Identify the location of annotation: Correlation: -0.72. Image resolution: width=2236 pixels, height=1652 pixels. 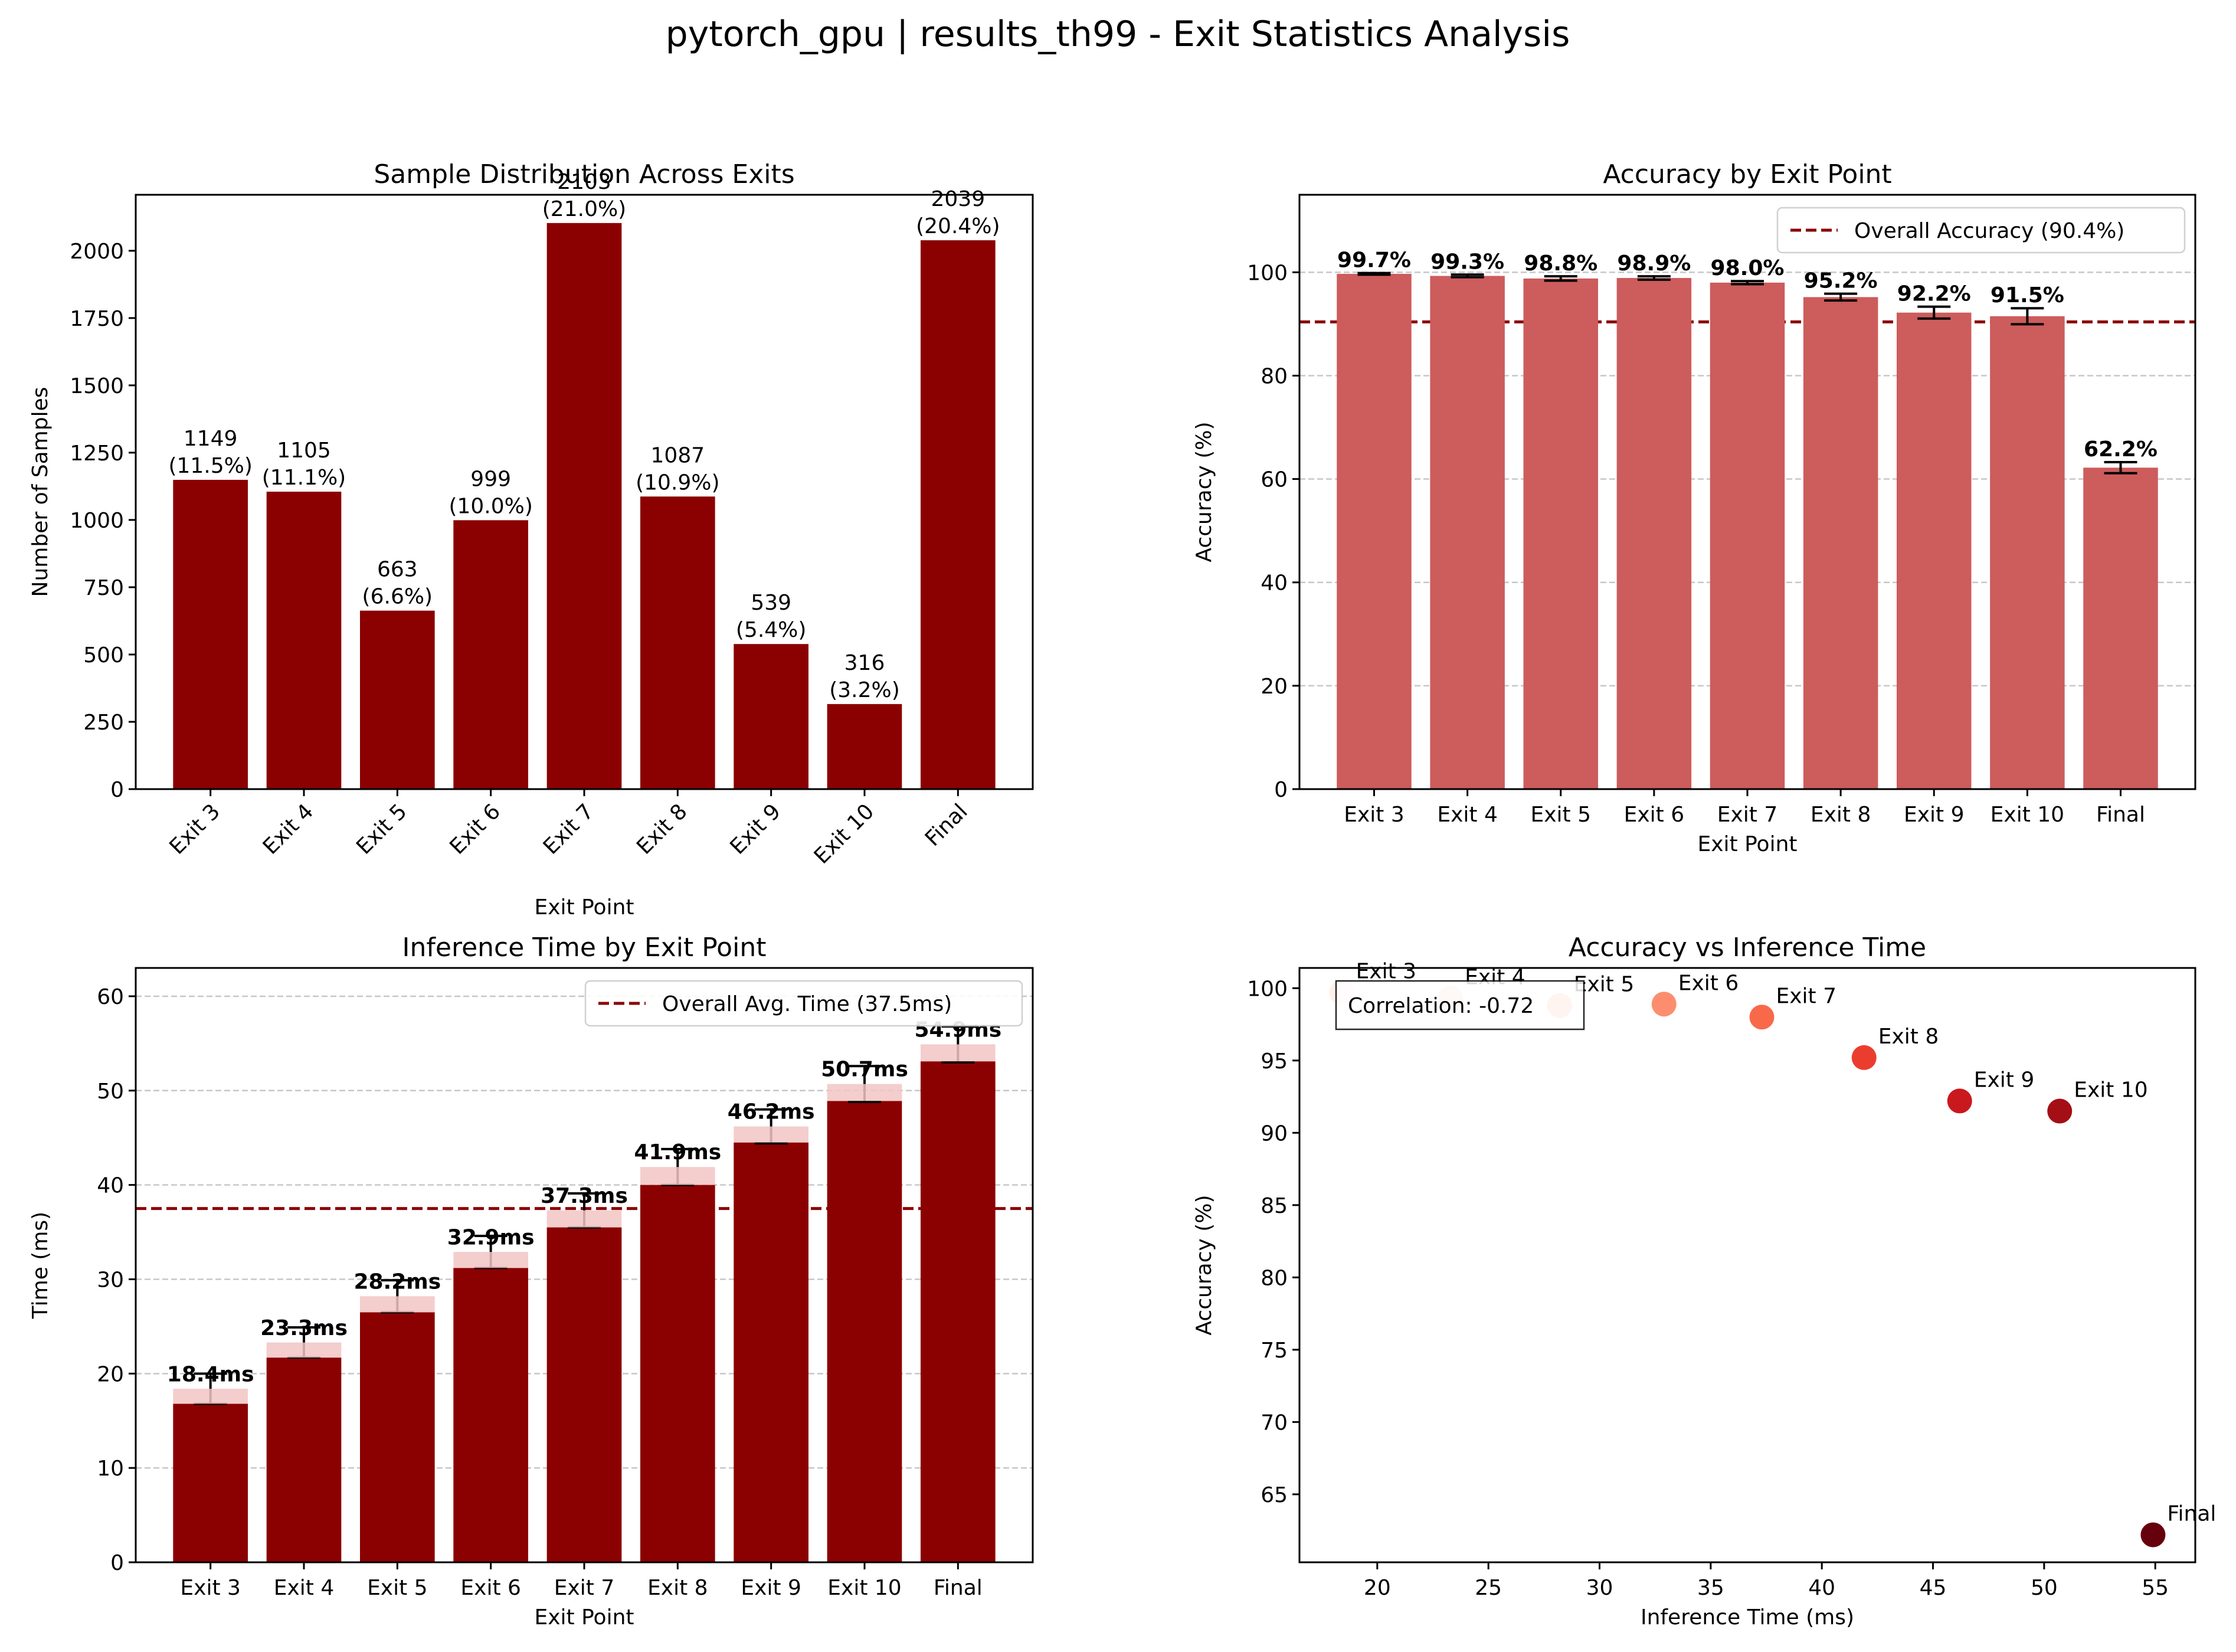
(1460, 1006).